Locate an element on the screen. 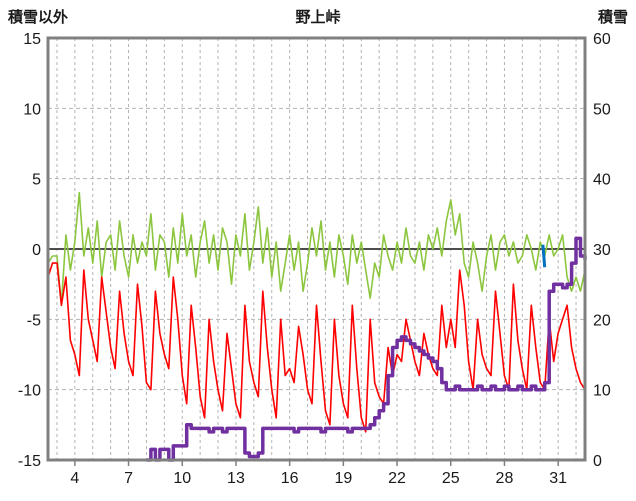  y-right-tick-label: 50 is located at coordinates (602, 109).